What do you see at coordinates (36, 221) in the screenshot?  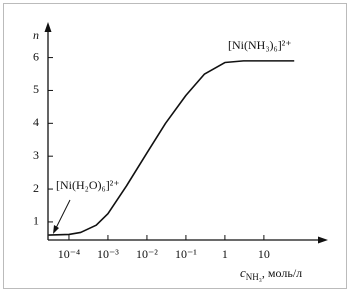 I see `y-tick-label: 1` at bounding box center [36, 221].